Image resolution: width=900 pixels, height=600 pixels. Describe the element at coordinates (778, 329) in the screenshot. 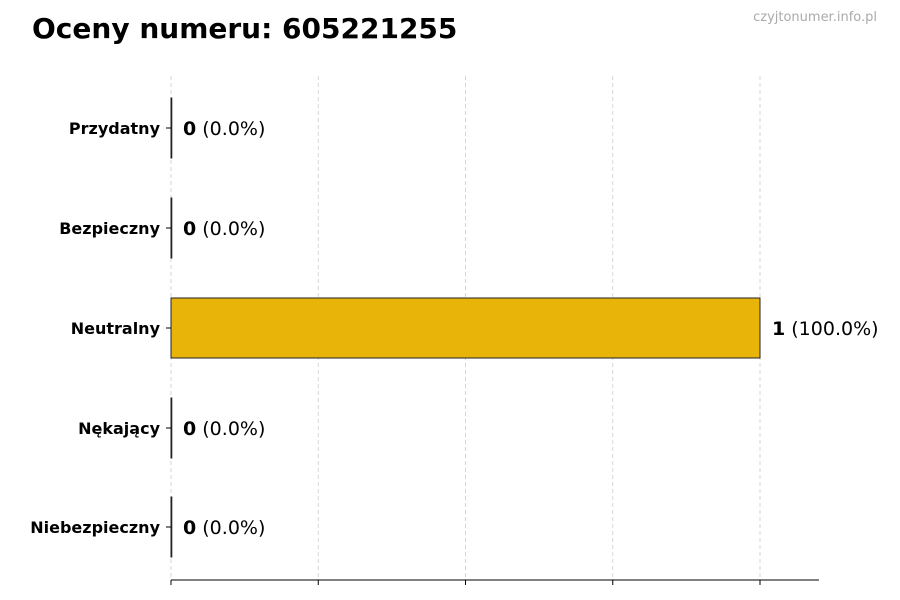

I see `value-label: 1` at that location.